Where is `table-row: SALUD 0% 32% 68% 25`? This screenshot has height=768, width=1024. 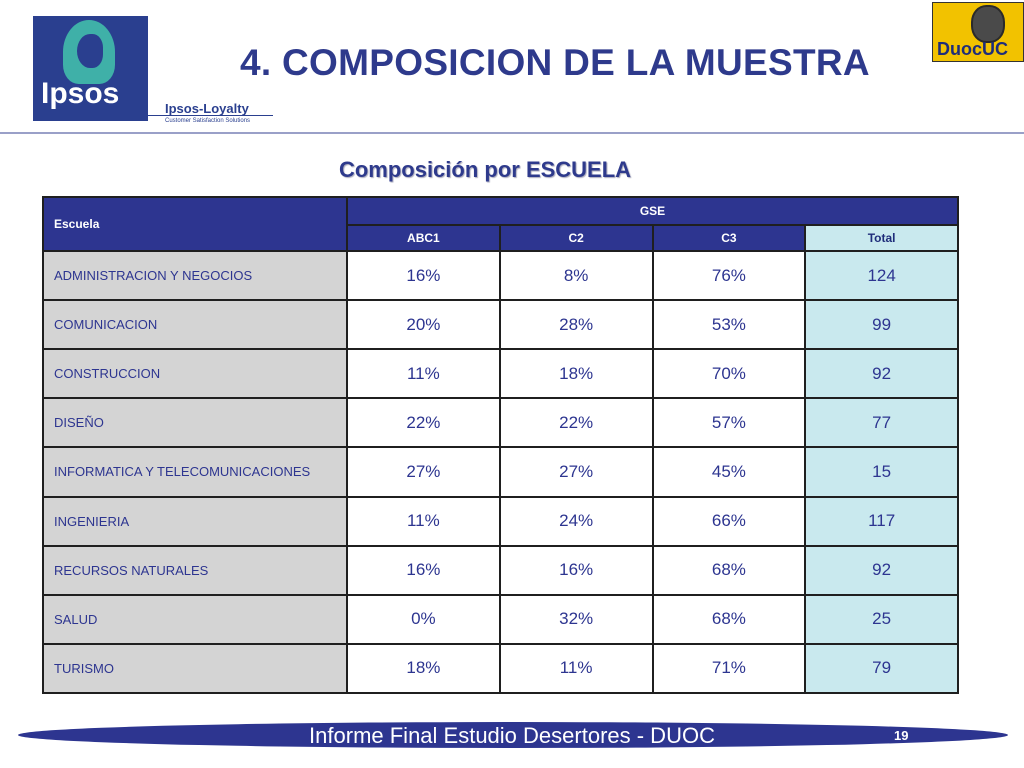
table-row: SALUD 0% 32% 68% 25 is located at coordinates (500, 619).